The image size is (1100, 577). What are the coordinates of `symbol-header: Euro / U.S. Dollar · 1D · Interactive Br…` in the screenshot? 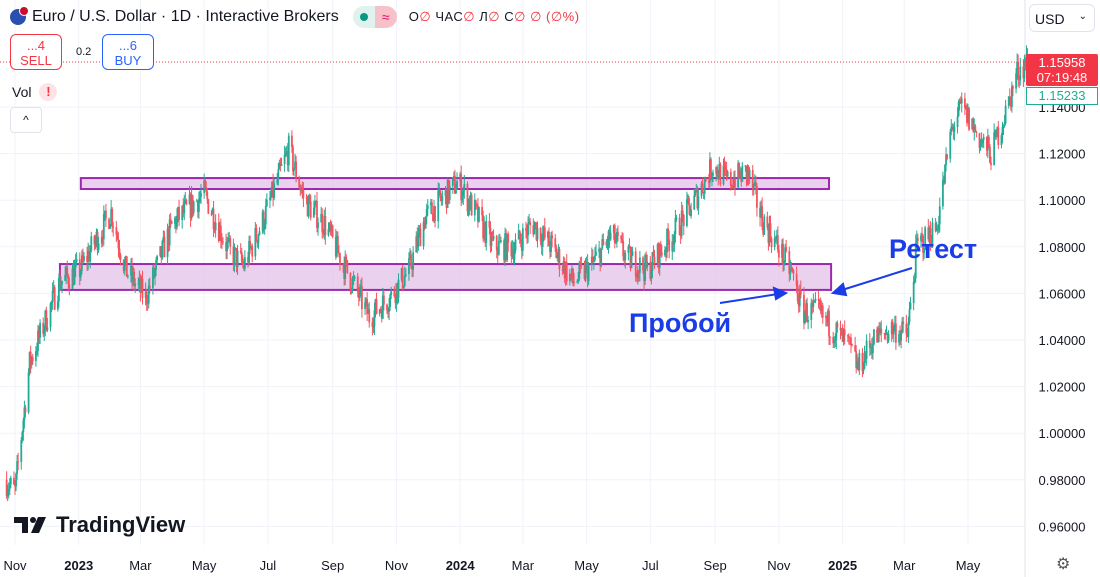 It's located at (295, 17).